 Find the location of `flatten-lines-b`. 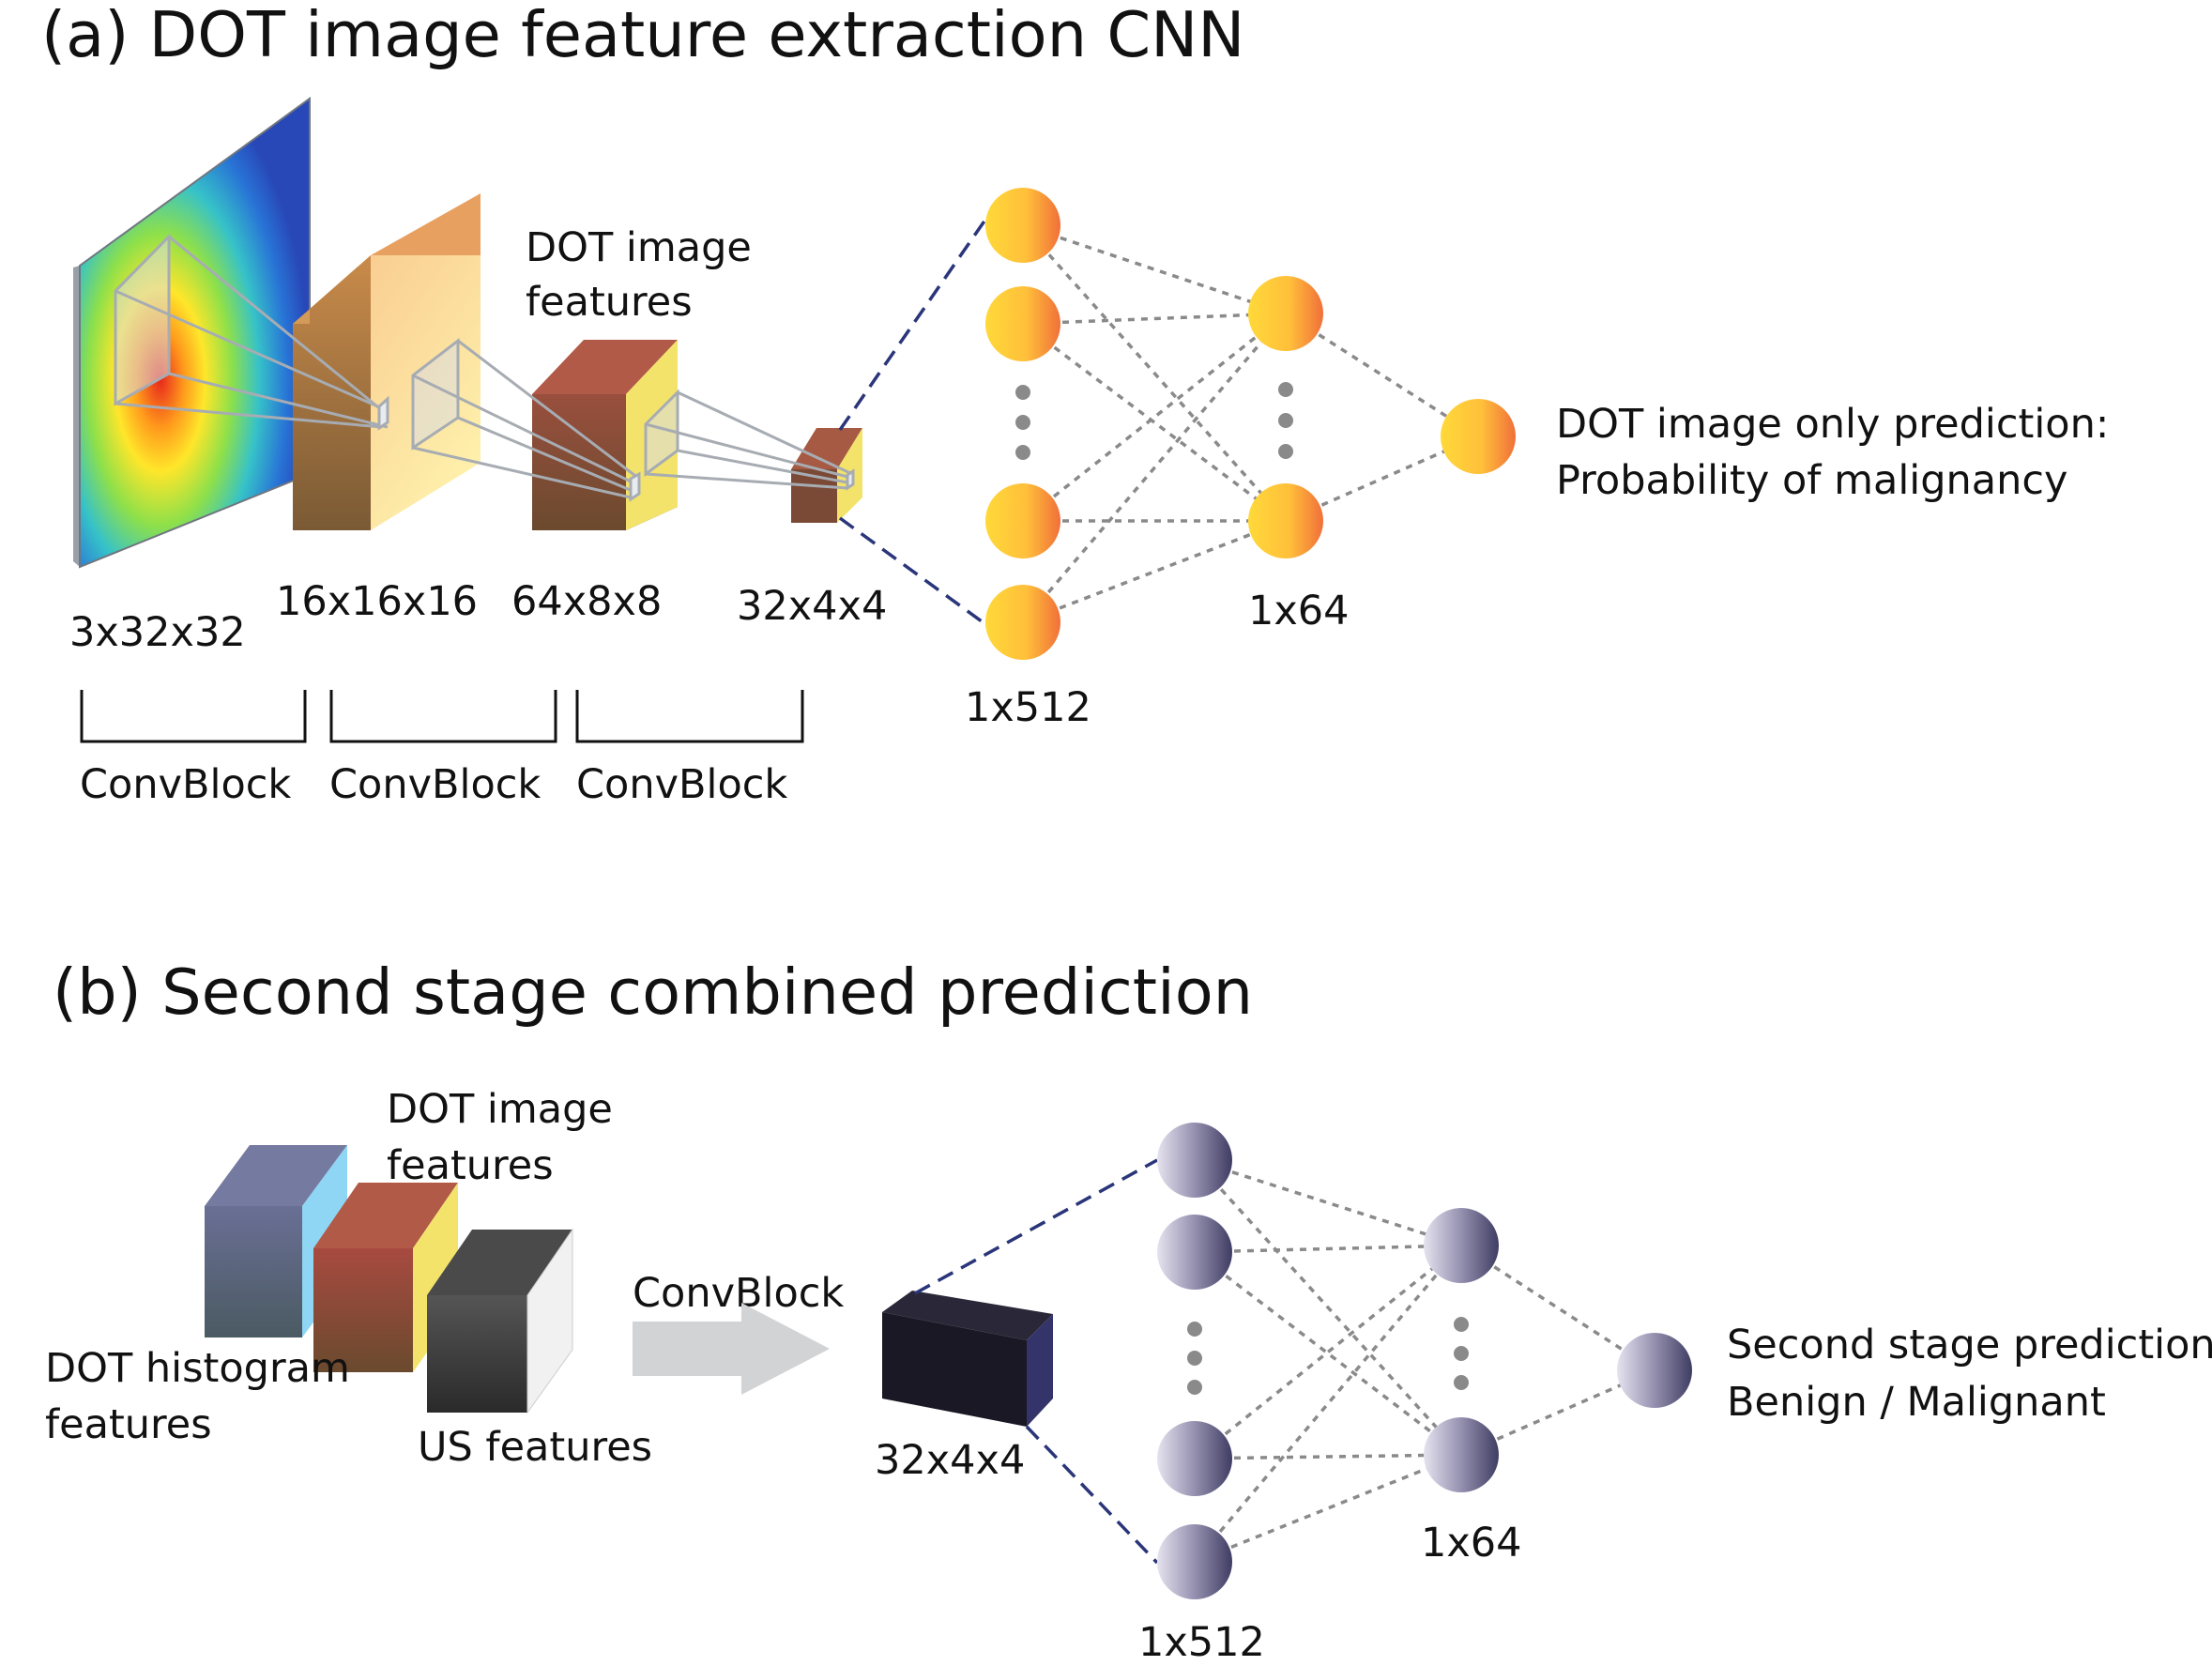

flatten-lines-b is located at coordinates (1036, 1361).